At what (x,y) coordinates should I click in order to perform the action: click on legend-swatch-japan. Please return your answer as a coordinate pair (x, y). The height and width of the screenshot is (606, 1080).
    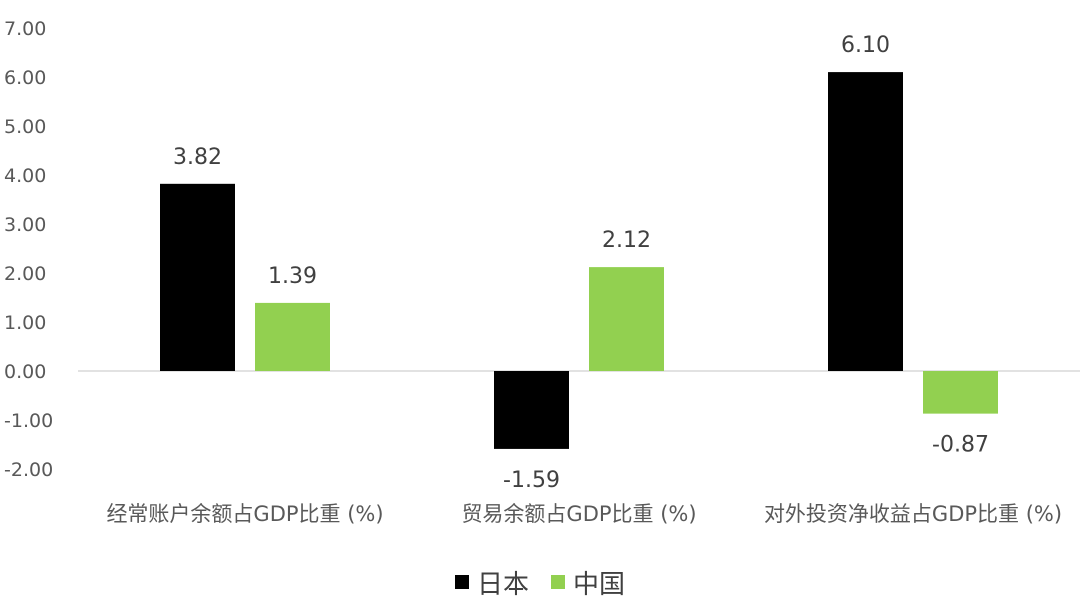
    Looking at the image, I should click on (461, 582).